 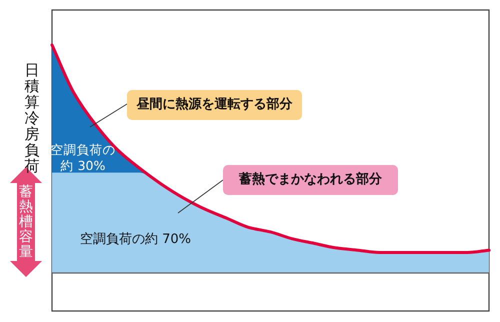 I want to click on annotation: 蓄熱でまかなわれる部分, so click(x=310, y=180).